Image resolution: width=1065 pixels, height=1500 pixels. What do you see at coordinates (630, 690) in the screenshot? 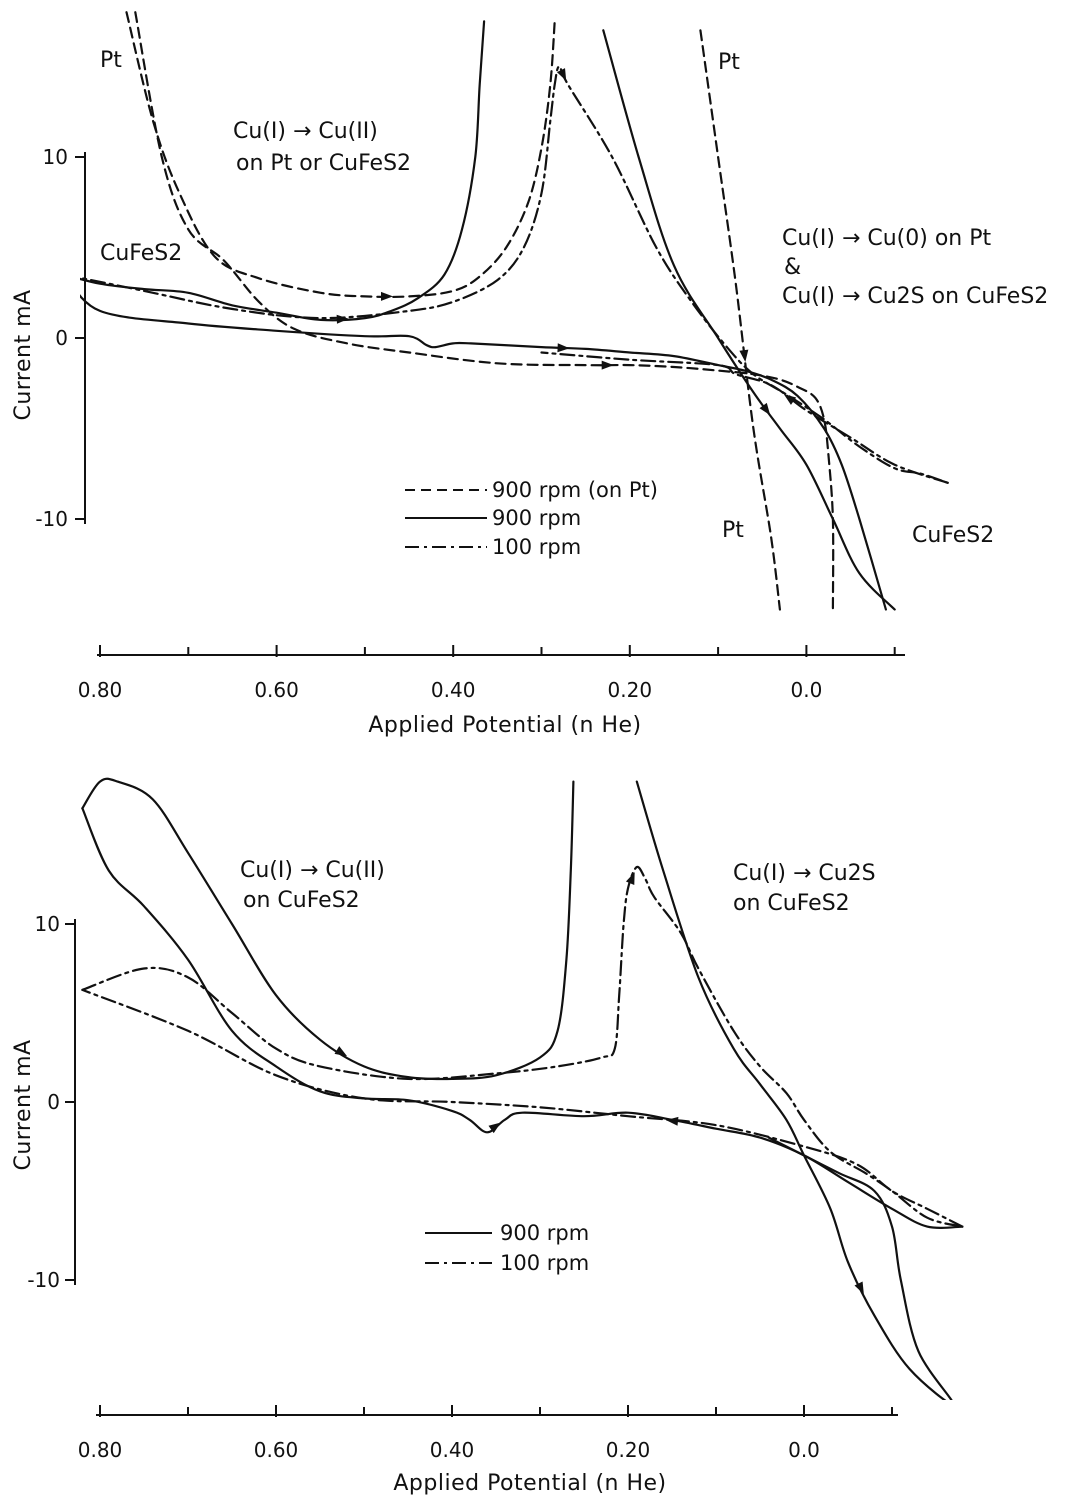
I see `top-x-tick-label: 0.20` at bounding box center [630, 690].